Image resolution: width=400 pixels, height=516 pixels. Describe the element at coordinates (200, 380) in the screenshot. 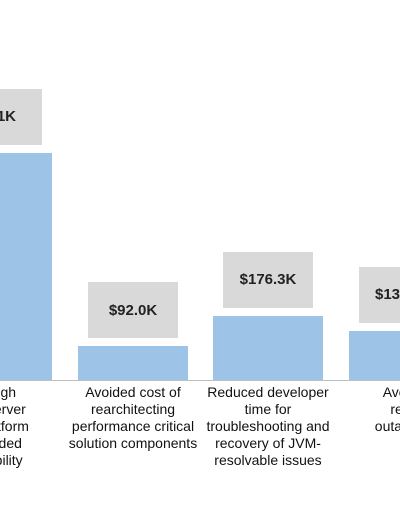

I see `baseline` at that location.